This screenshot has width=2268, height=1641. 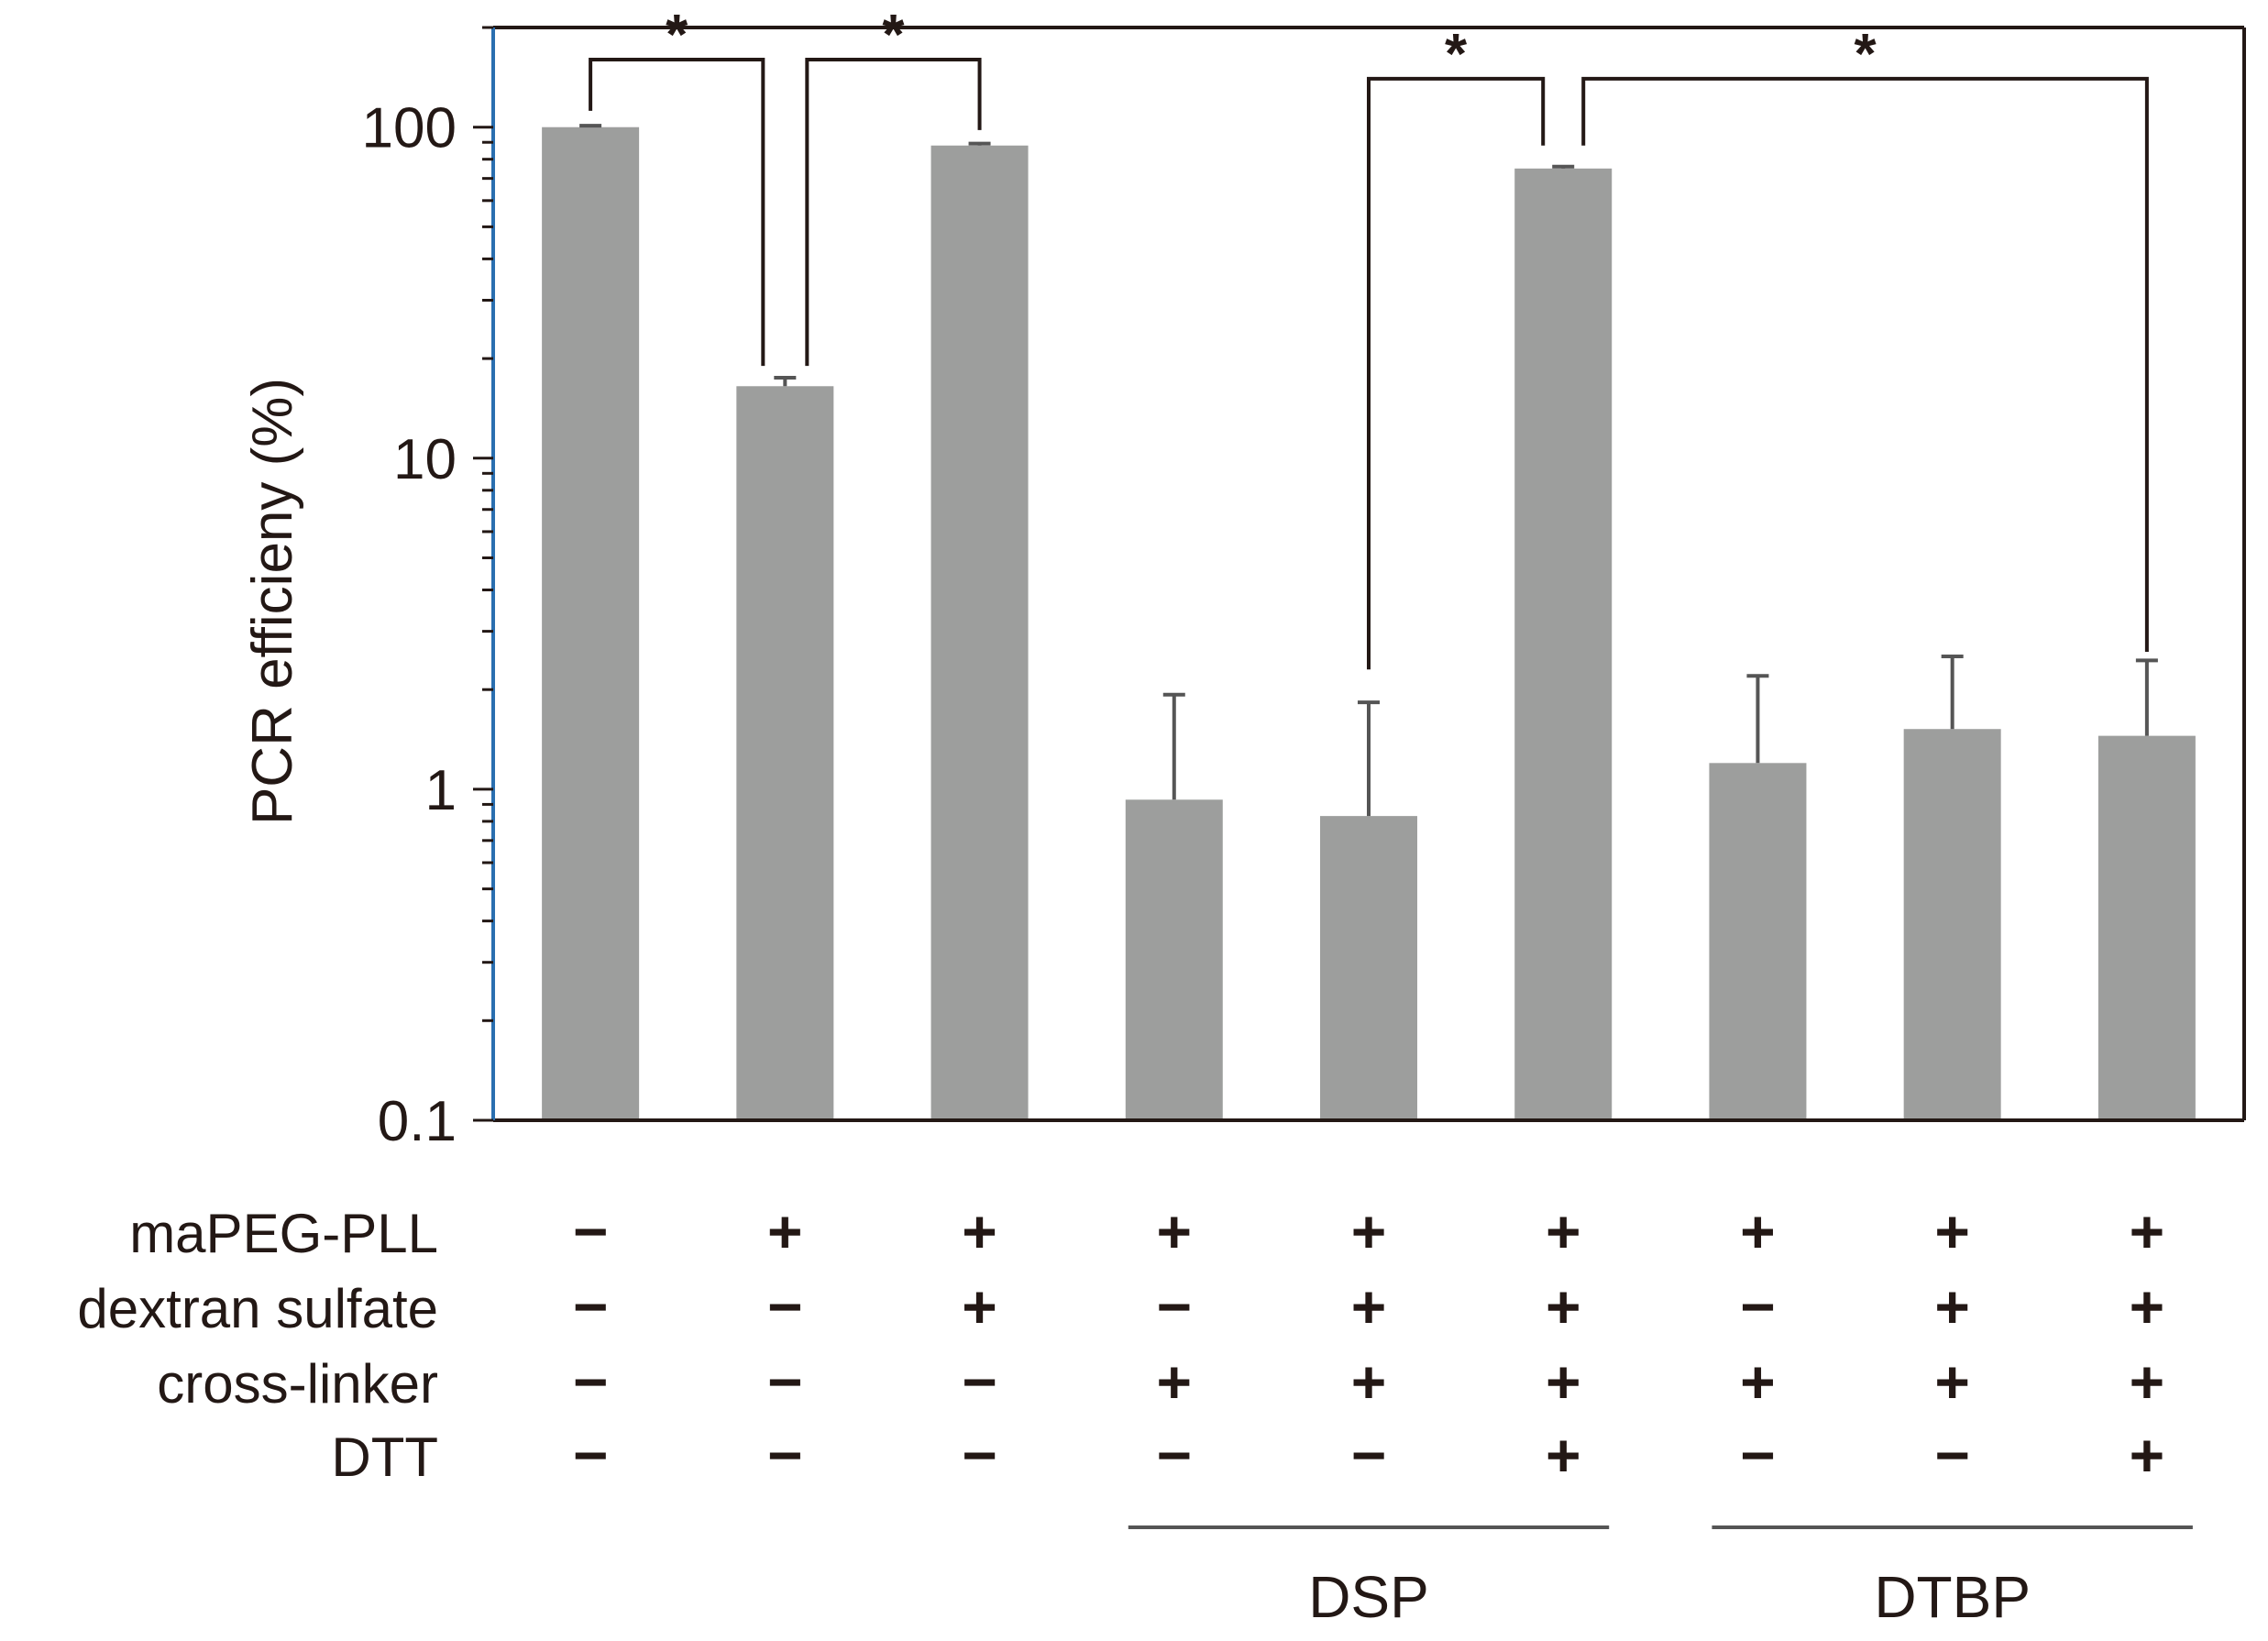 I want to click on y-tick-label: 0.1, so click(x=418, y=1121).